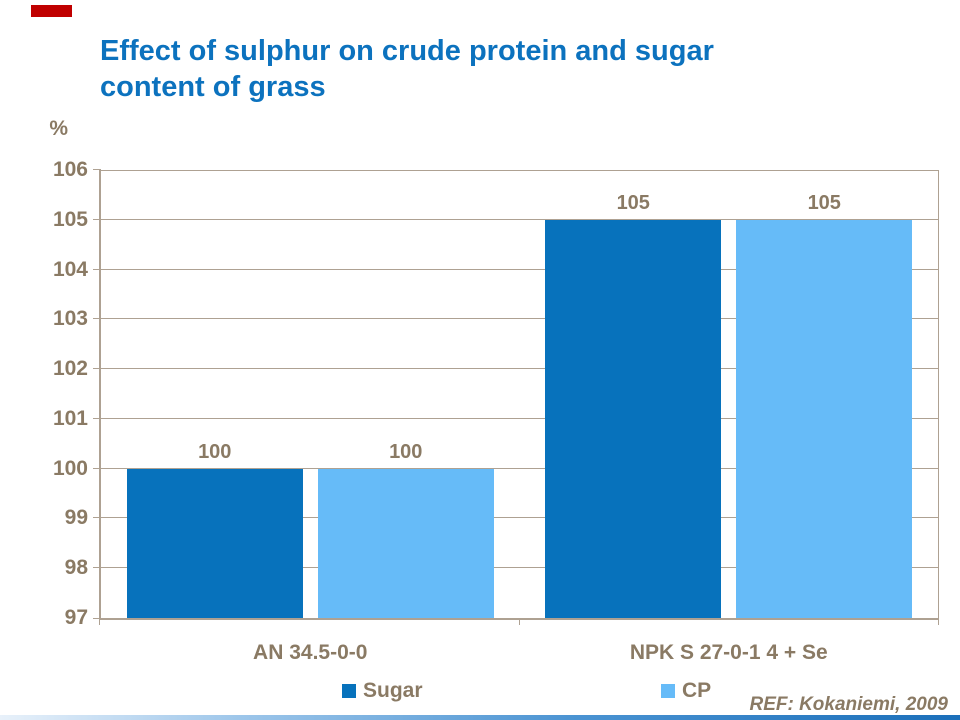 The image size is (960, 720). What do you see at coordinates (938, 394) in the screenshot?
I see `plot-right-border` at bounding box center [938, 394].